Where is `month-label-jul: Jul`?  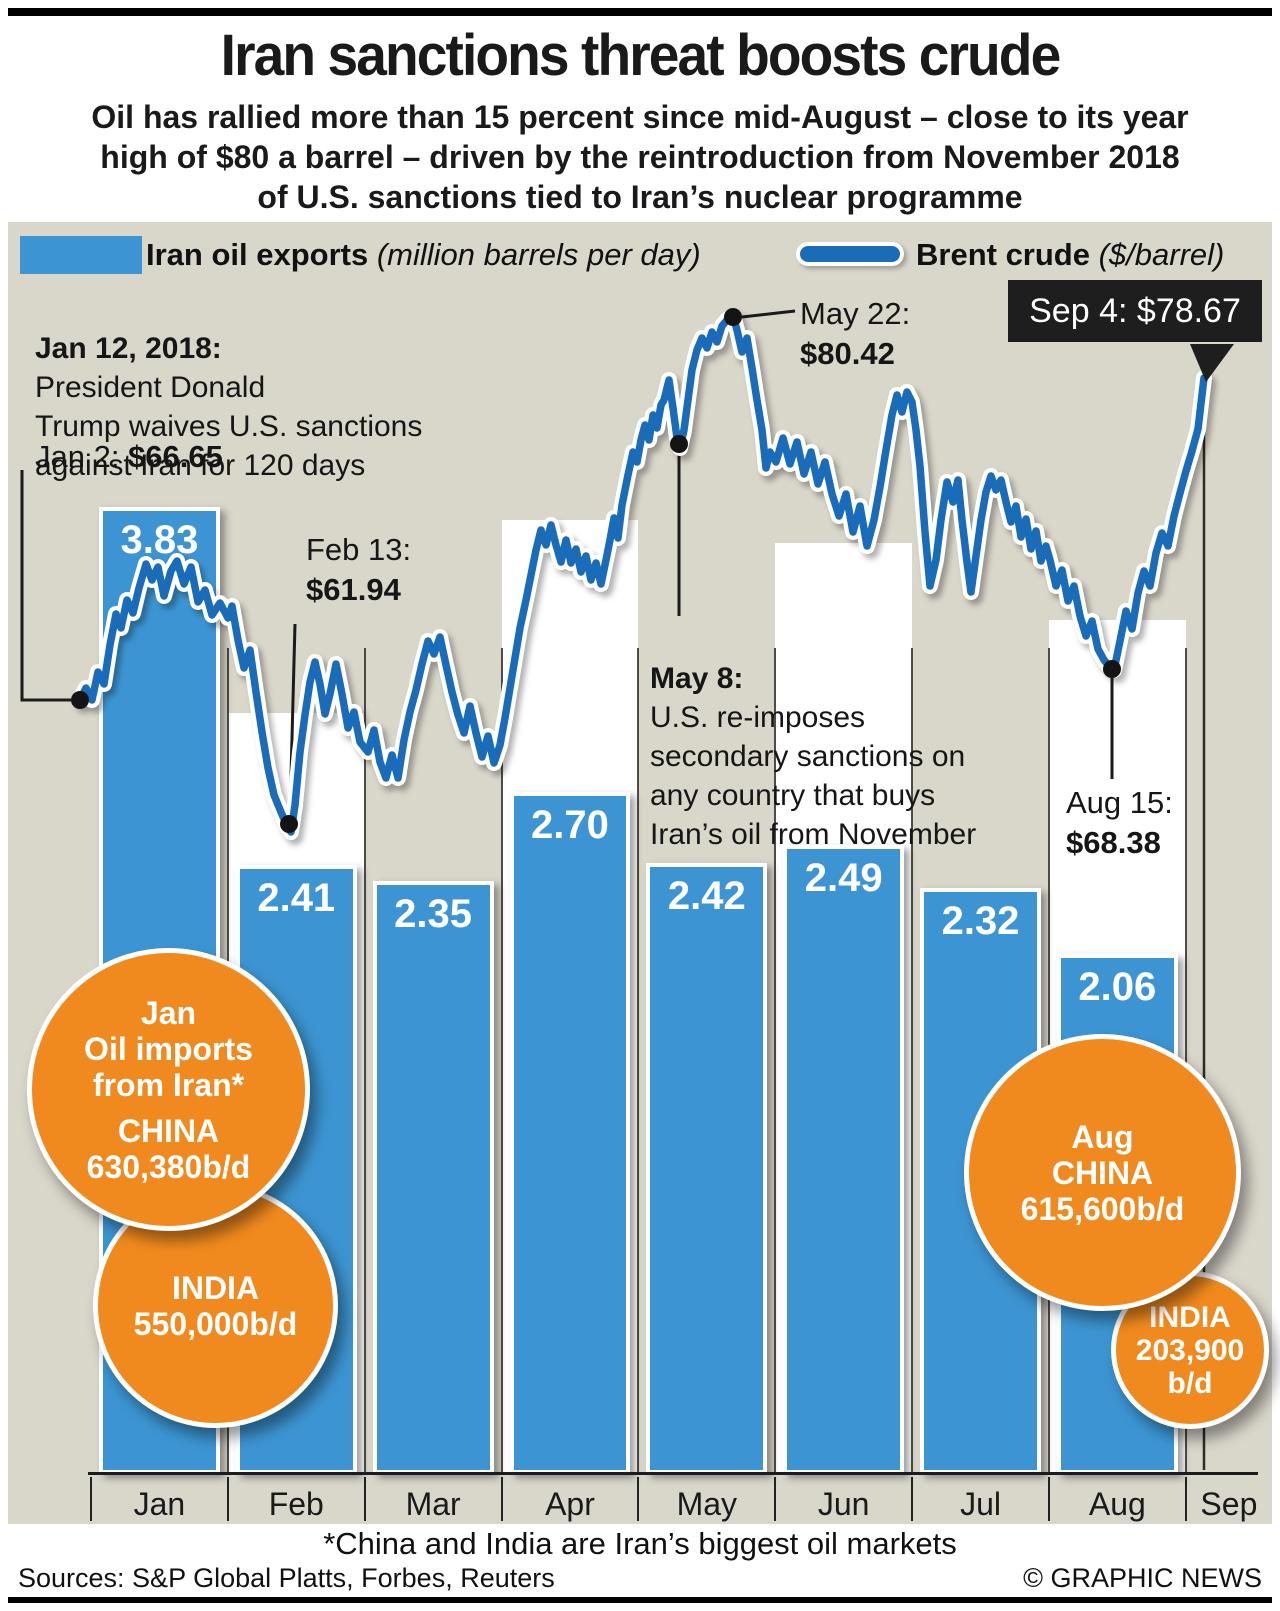
month-label-jul: Jul is located at coordinates (980, 1504).